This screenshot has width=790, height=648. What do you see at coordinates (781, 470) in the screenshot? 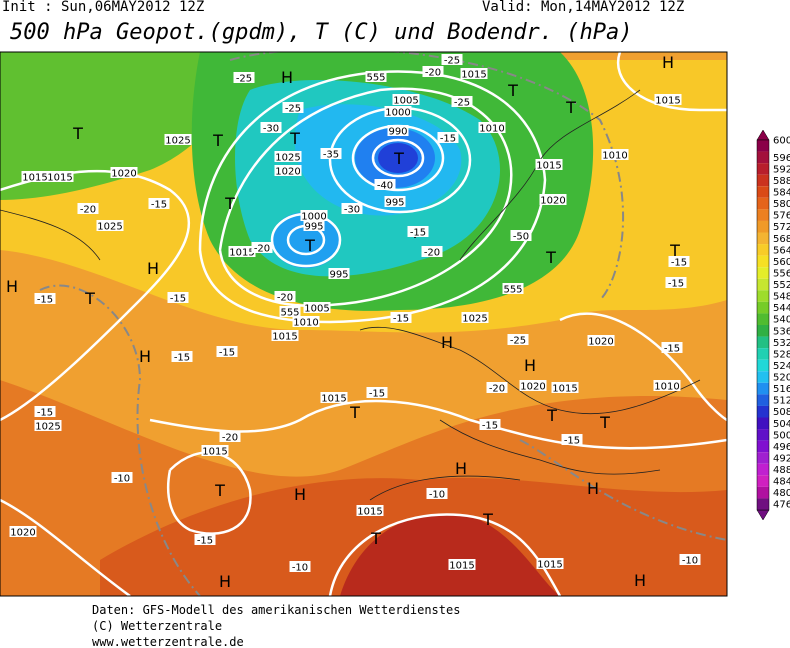
I see `colorbar-label: 488` at bounding box center [781, 470].